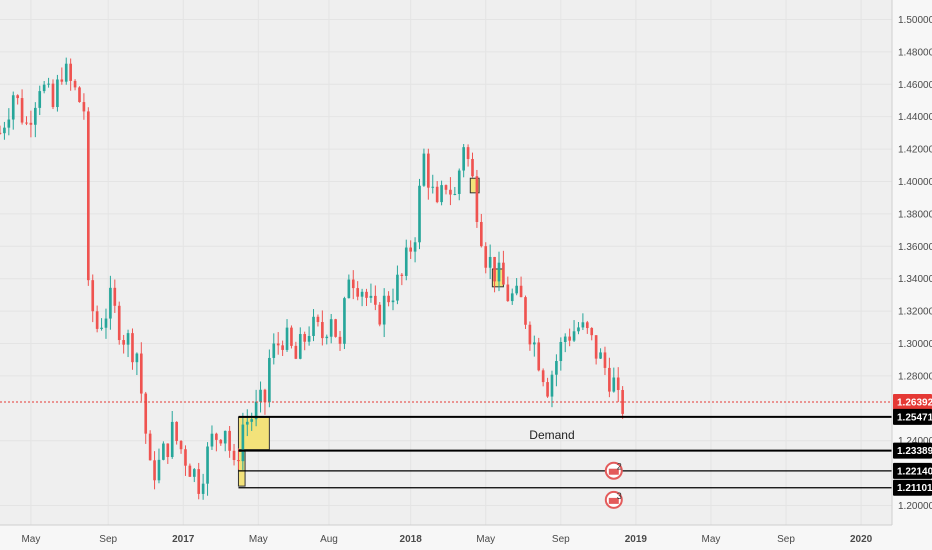 The height and width of the screenshot is (550, 932). What do you see at coordinates (915, 312) in the screenshot?
I see `price-tick-label: 1.32000` at bounding box center [915, 312].